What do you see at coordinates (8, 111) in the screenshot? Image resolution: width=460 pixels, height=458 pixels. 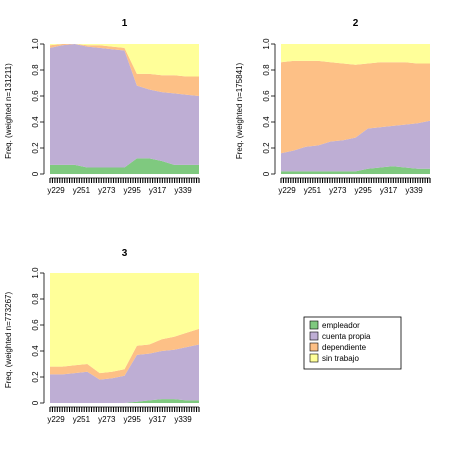 I see `y-axis-label: Freq. (weighted n=131211)` at bounding box center [8, 111].